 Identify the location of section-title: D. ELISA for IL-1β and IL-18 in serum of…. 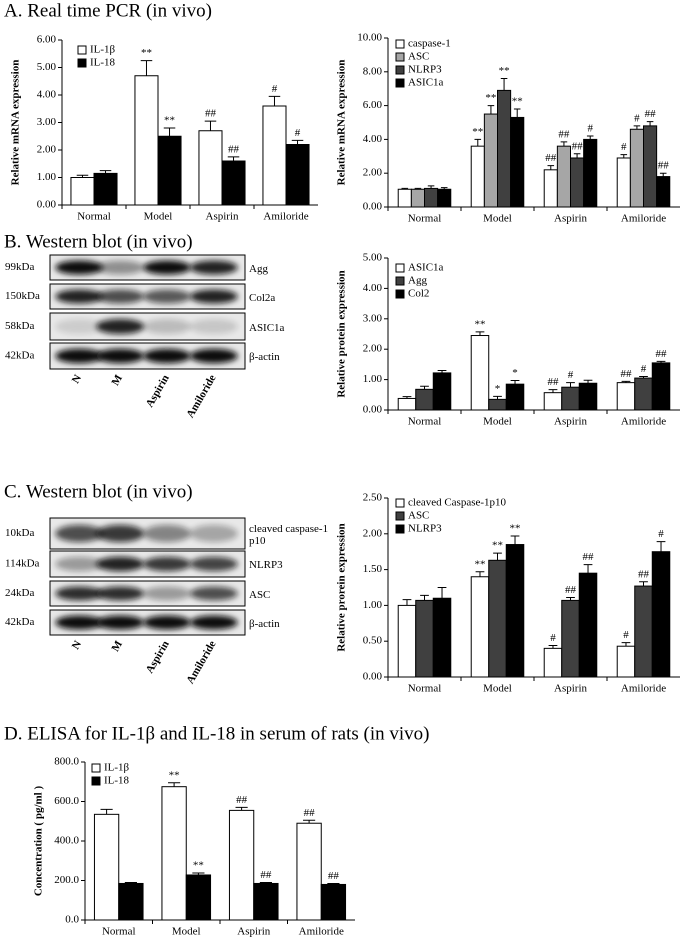
(216, 733).